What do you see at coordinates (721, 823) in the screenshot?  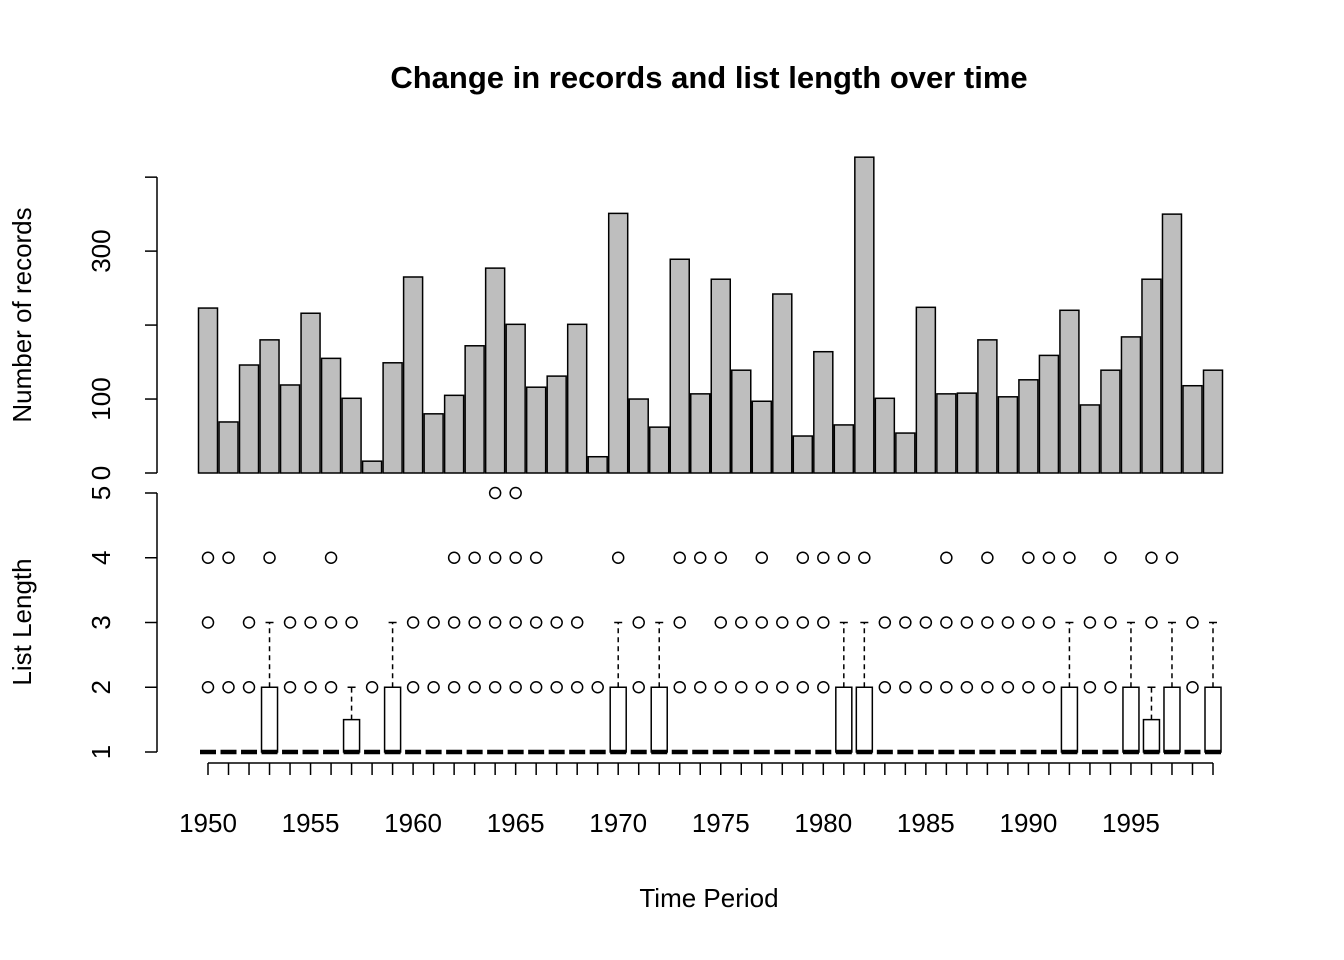 I see `x-tick-label: 1975` at bounding box center [721, 823].